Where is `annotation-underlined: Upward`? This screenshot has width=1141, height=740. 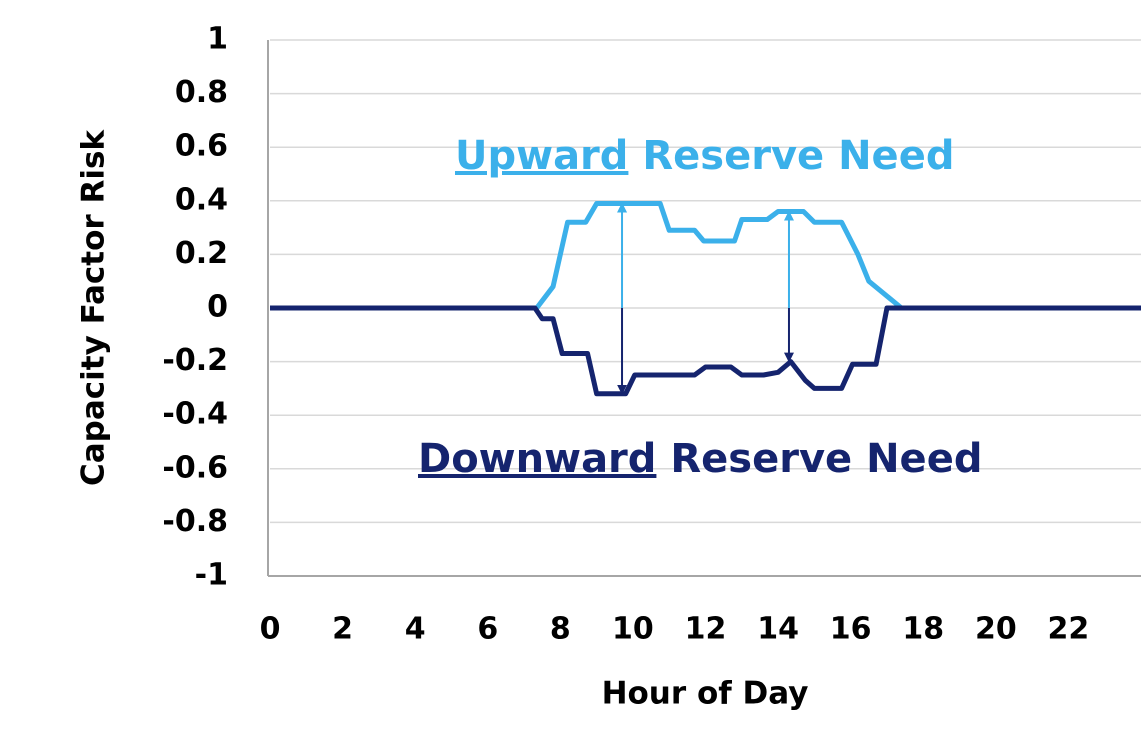
annotation-underlined: Upward is located at coordinates (541, 156).